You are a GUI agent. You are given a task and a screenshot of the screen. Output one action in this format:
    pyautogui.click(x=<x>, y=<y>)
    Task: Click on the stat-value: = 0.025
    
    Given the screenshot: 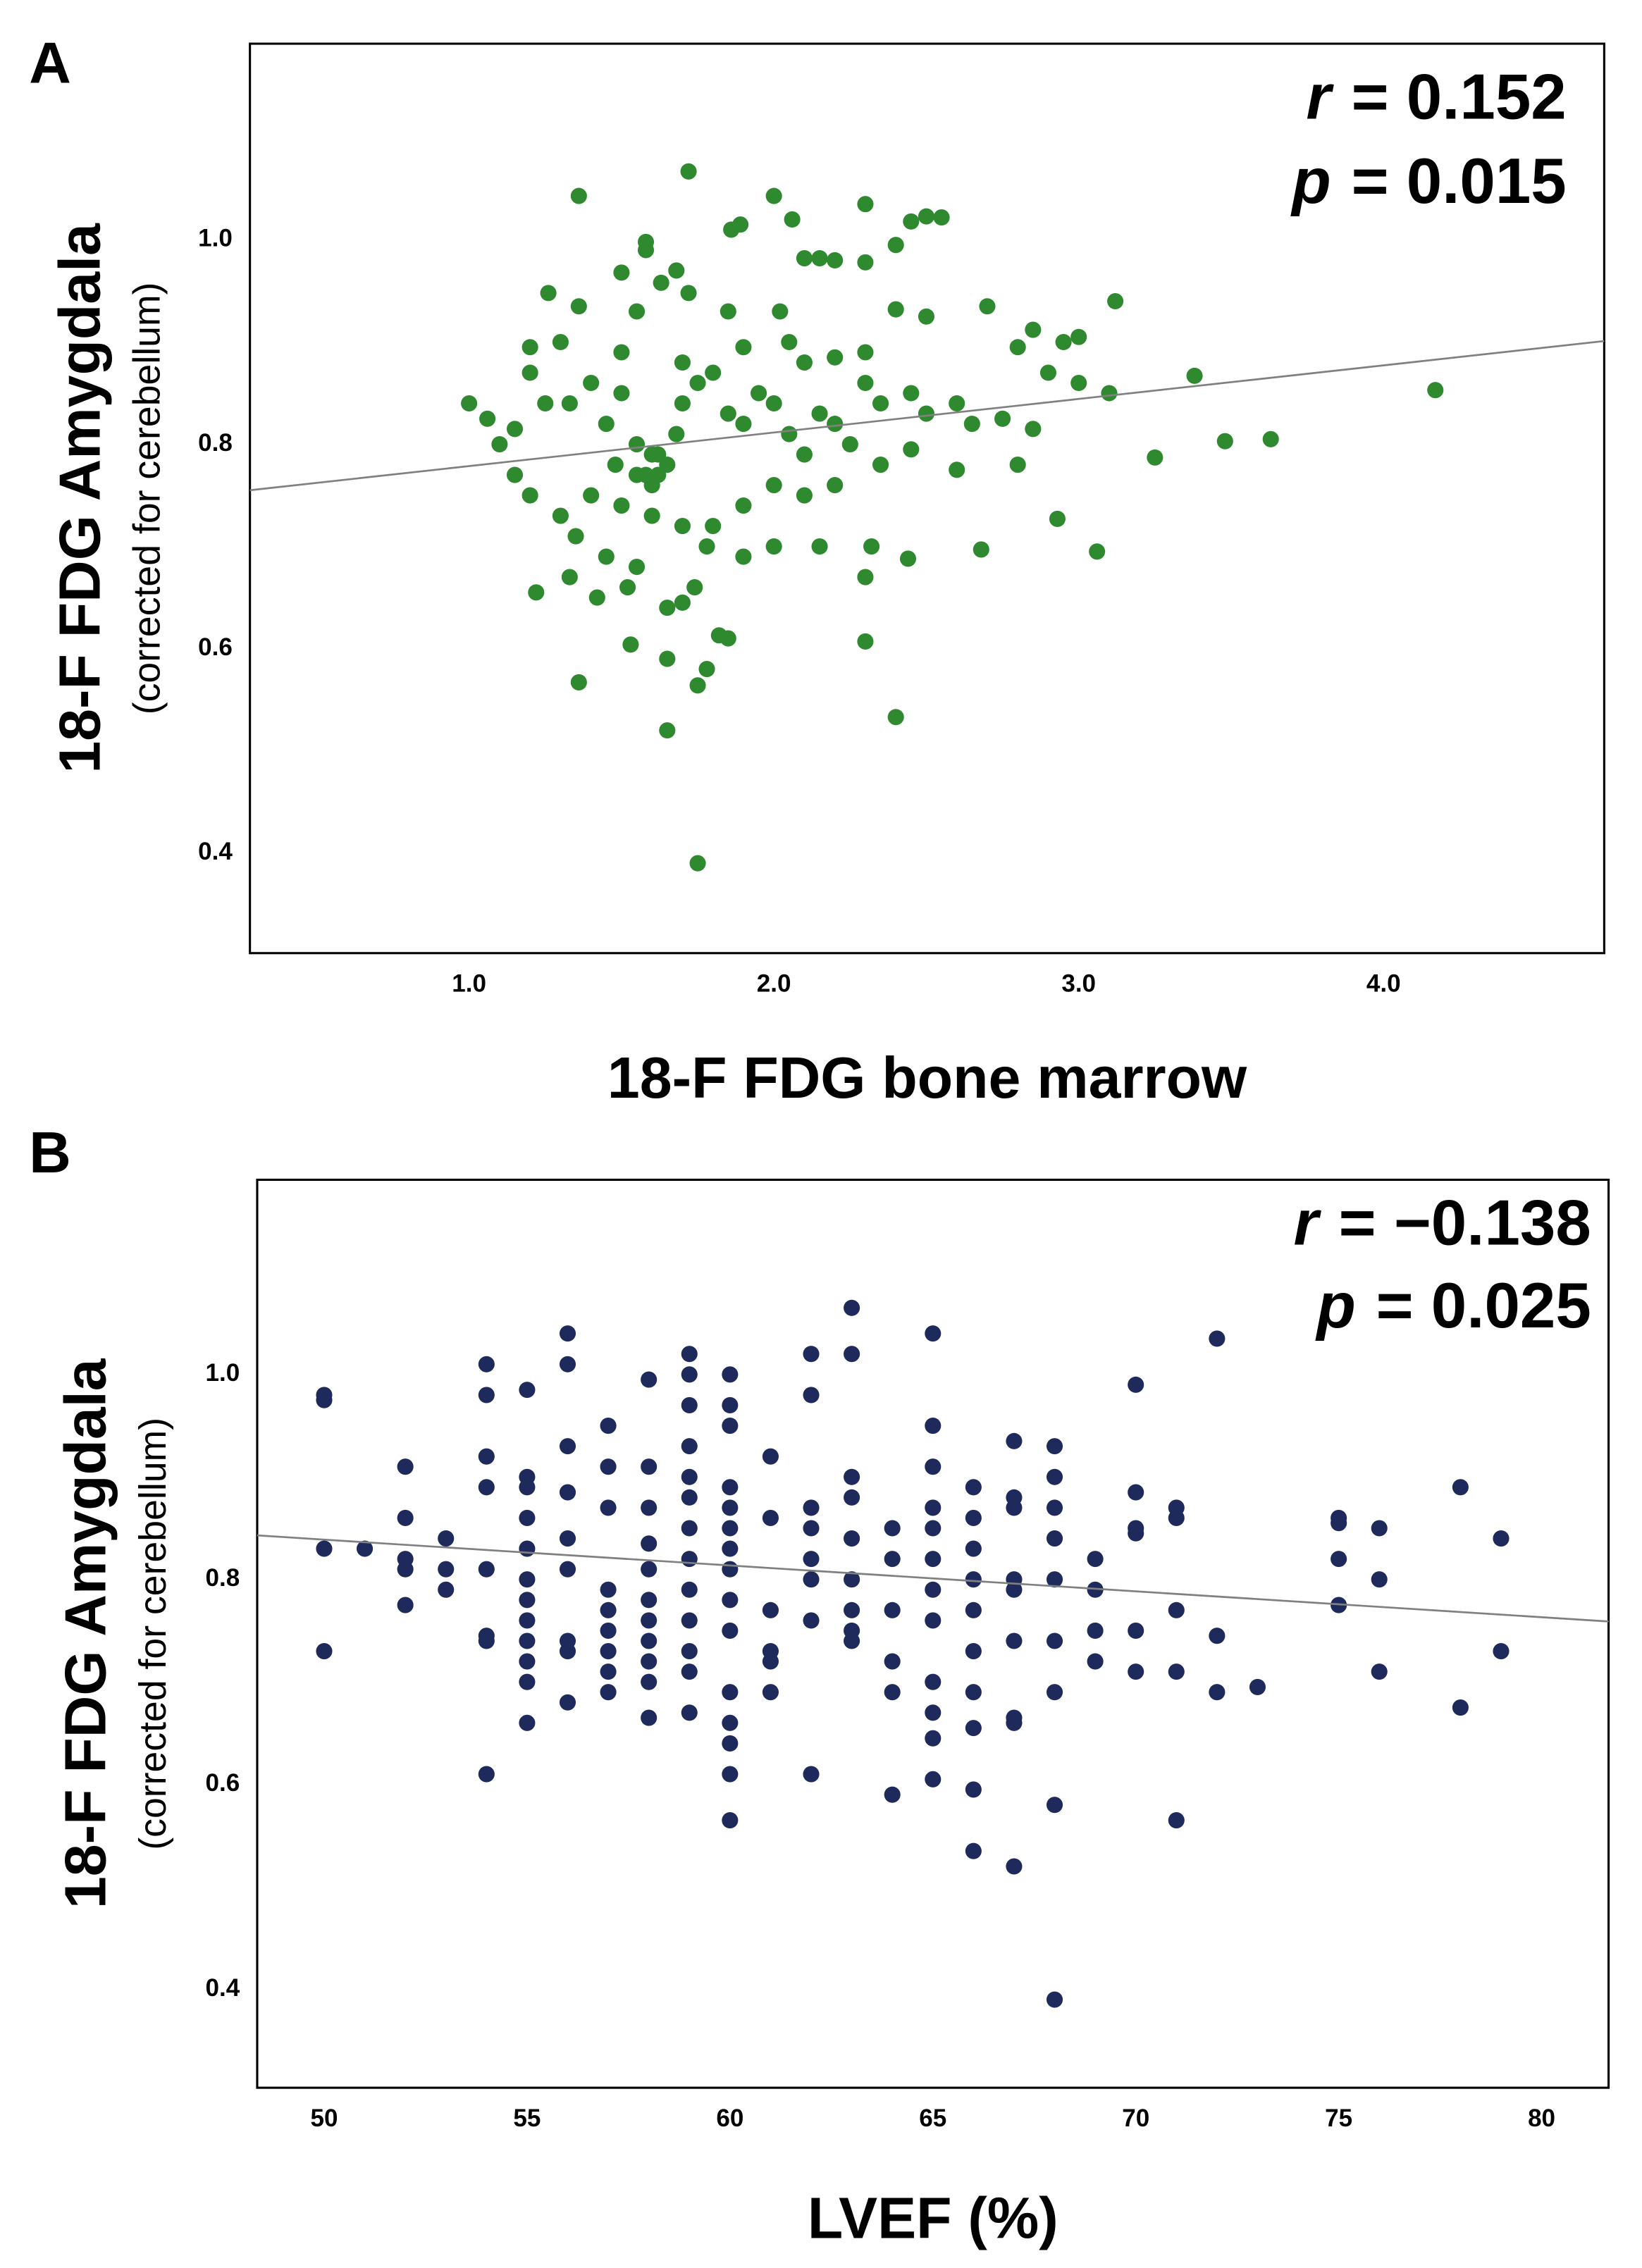 What is the action you would take?
    pyautogui.click(x=1483, y=1305)
    